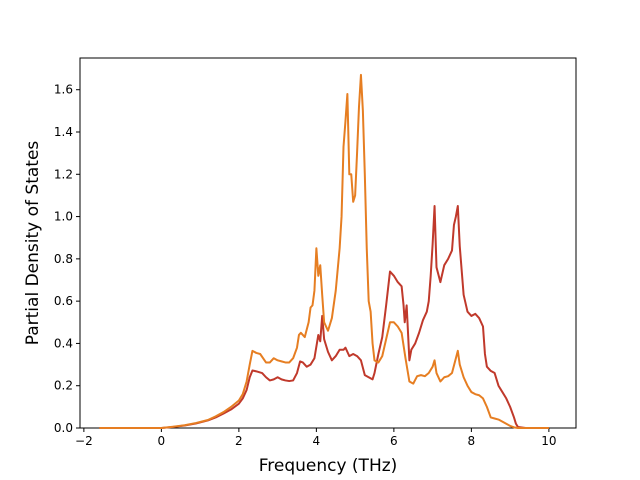 The image size is (640, 480). What do you see at coordinates (63, 217) in the screenshot?
I see `y-tick-label: 1.0` at bounding box center [63, 217].